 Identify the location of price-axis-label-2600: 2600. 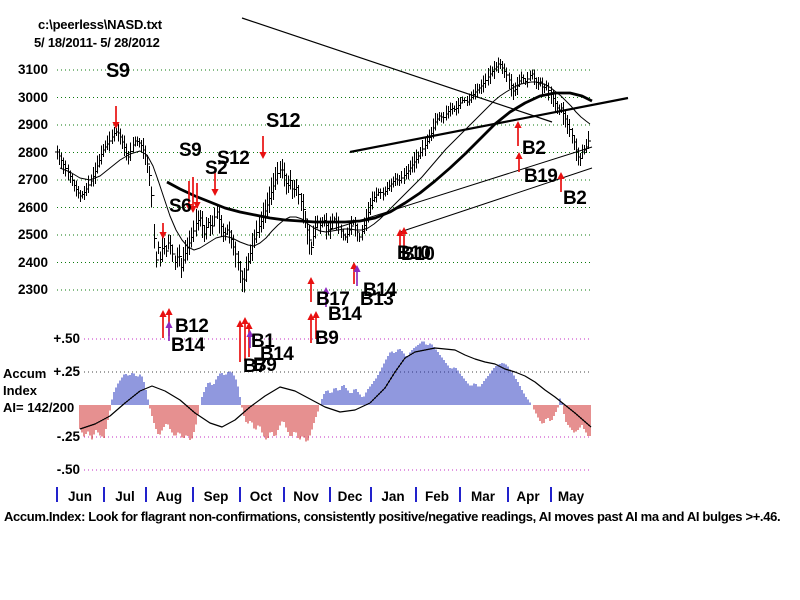
(32, 207).